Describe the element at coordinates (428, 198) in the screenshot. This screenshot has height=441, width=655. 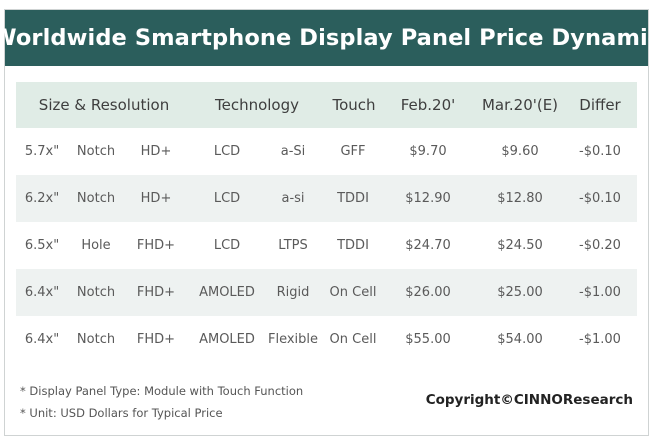
I see `cell-feb: $12.90` at that location.